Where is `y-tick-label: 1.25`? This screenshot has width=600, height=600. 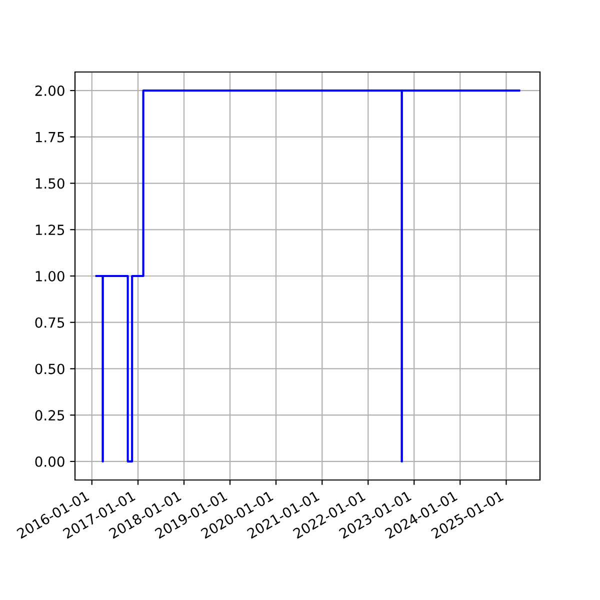
y-tick-label: 1.25 is located at coordinates (50, 230).